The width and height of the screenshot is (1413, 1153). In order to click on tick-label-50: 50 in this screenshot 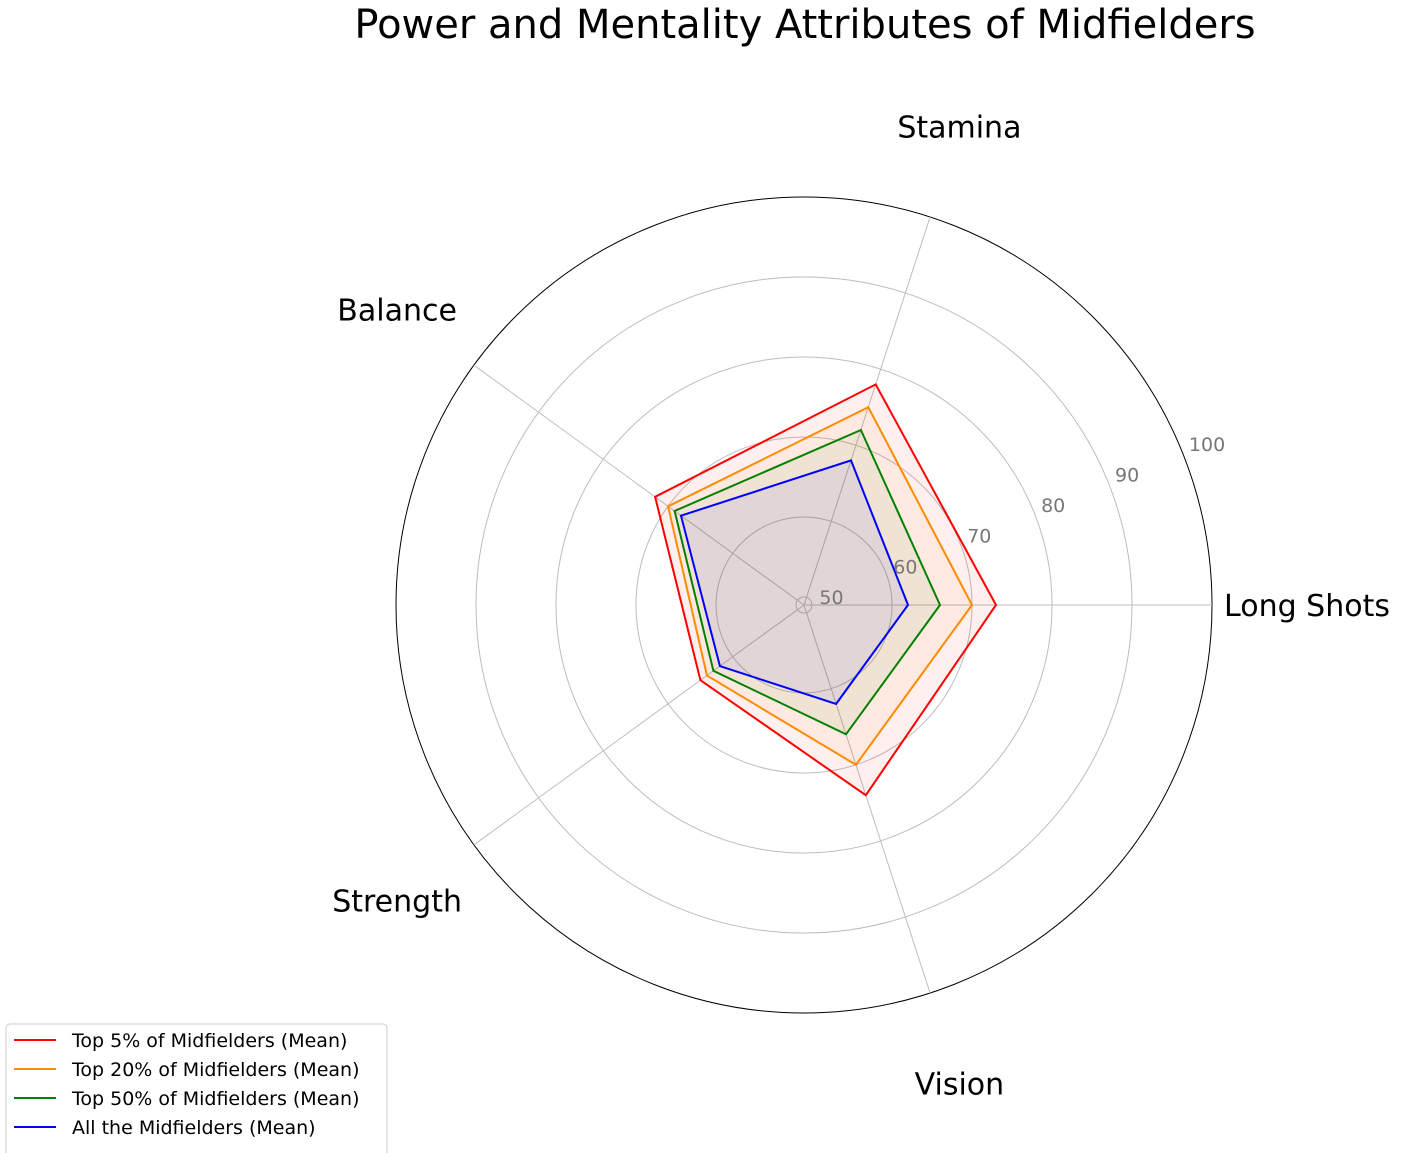, I will do `click(831, 598)`.